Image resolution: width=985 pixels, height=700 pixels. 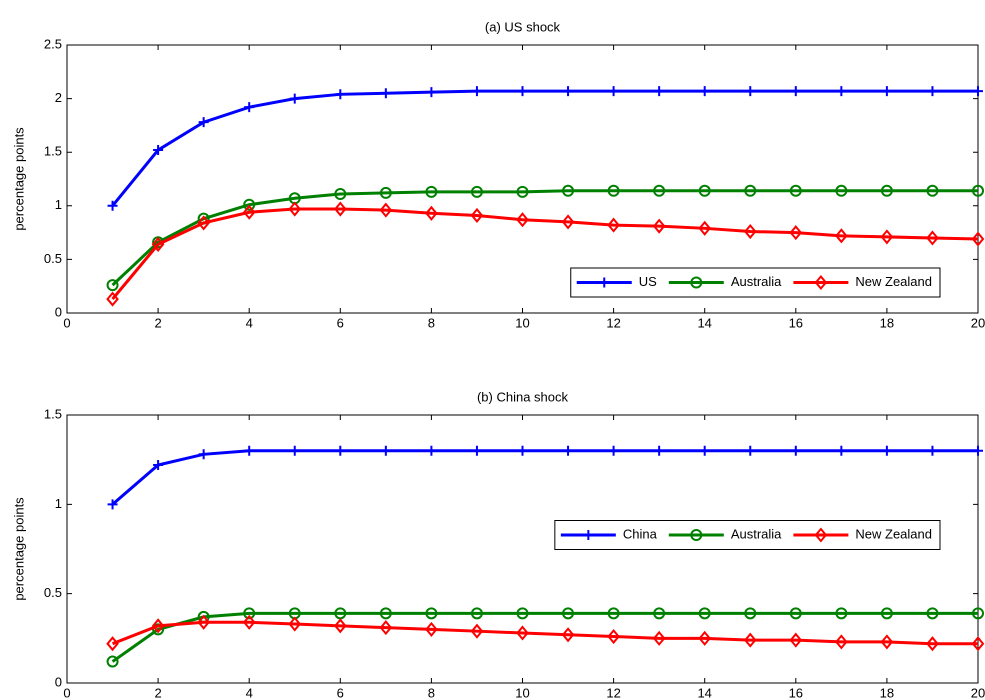 I want to click on y-tick-label: 0, so click(x=58, y=681).